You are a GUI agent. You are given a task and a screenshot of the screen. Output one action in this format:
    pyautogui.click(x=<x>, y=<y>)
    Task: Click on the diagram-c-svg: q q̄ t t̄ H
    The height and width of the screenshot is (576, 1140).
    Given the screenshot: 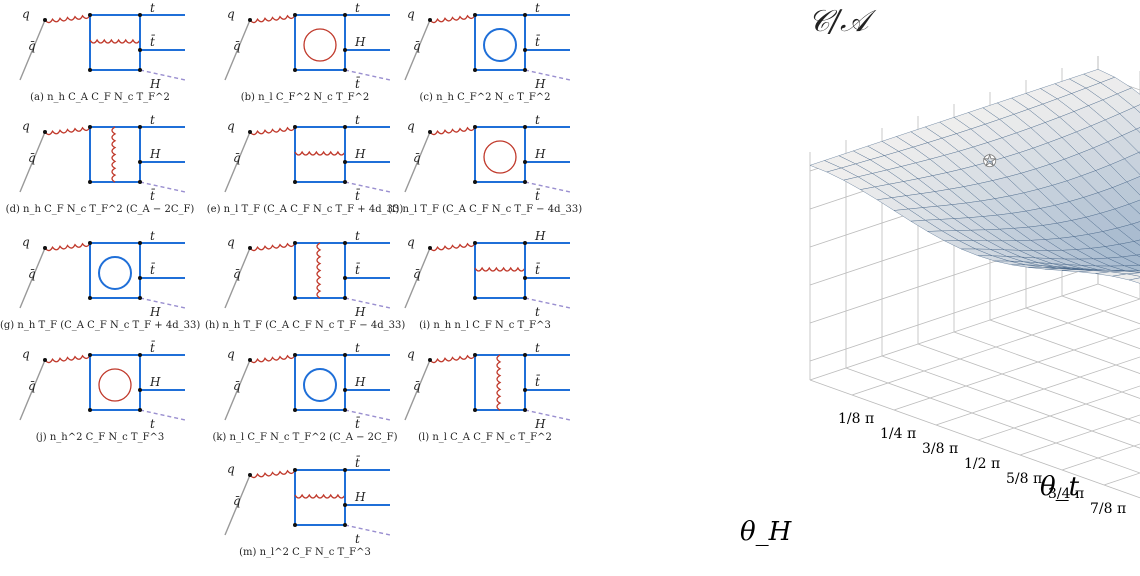 What is the action you would take?
    pyautogui.click(x=487, y=45)
    